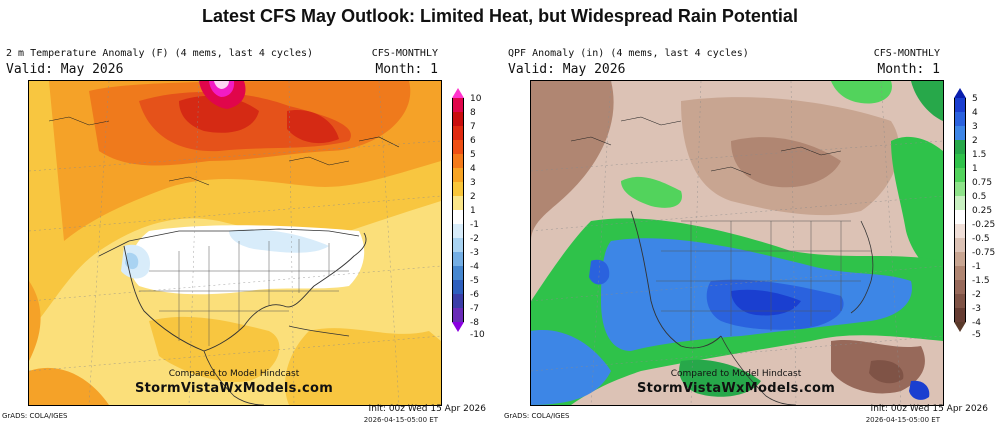 This screenshot has width=1000, height=424. I want to click on colorbar-label: 0.75, so click(982, 183).